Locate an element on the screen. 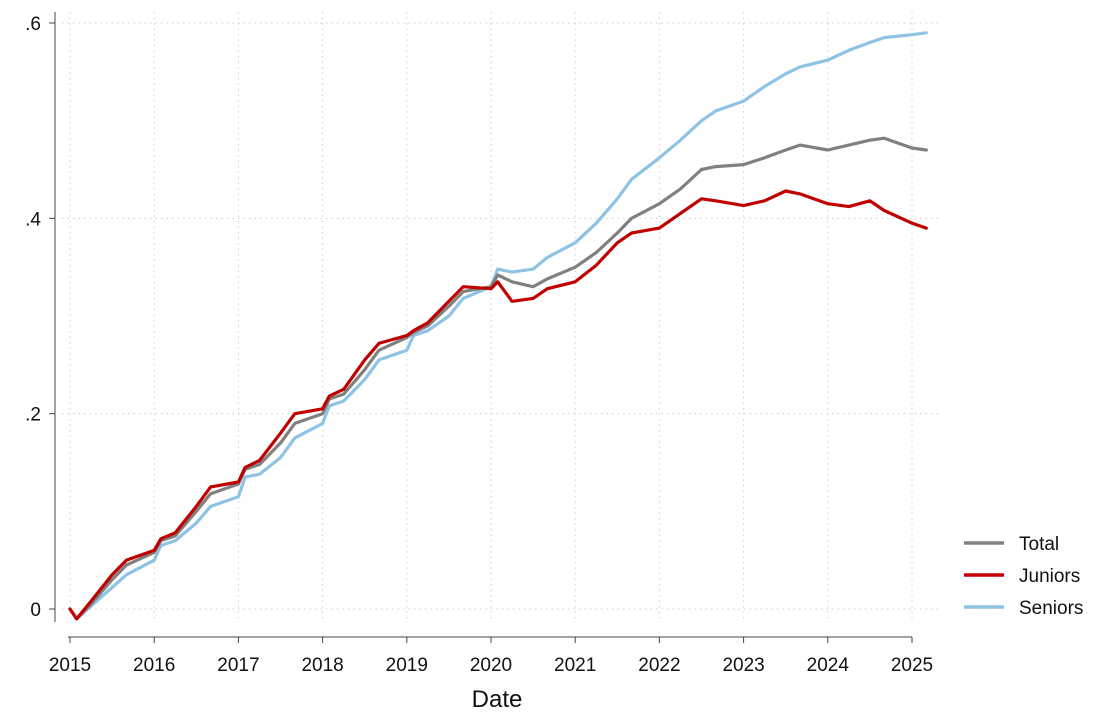 The image size is (1104, 723). x-tick-label: 2020 is located at coordinates (491, 665).